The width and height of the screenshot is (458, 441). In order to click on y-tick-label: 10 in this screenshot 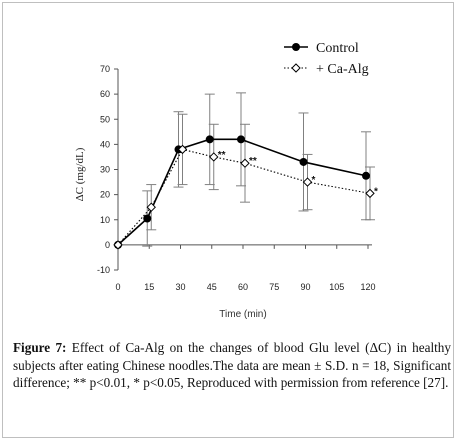, I will do `click(105, 220)`.